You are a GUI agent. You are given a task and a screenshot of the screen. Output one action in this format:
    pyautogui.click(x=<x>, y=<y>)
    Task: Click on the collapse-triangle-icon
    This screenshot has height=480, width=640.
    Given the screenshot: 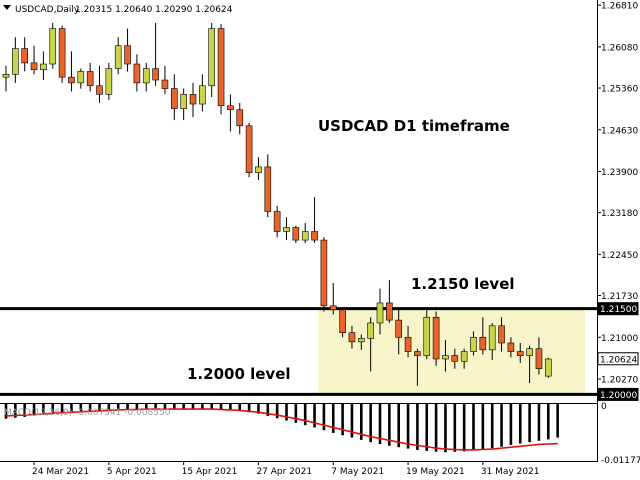 What is the action you would take?
    pyautogui.click(x=7, y=7)
    